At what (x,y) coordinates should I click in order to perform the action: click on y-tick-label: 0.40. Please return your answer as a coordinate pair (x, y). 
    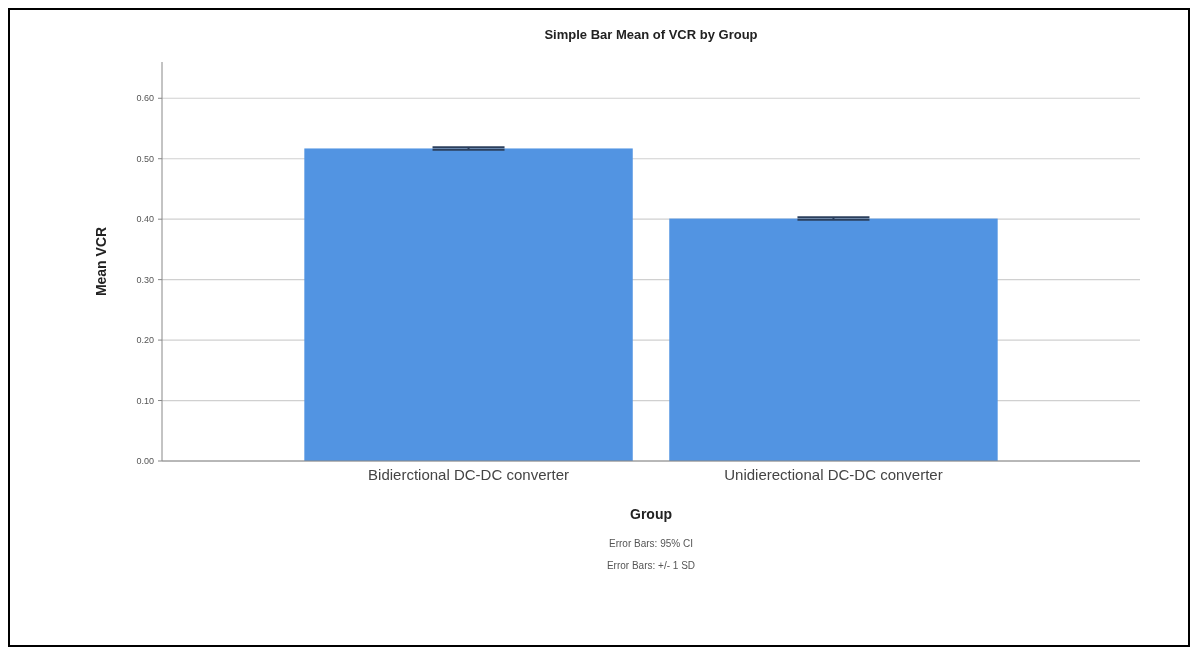
    Looking at the image, I should click on (145, 219).